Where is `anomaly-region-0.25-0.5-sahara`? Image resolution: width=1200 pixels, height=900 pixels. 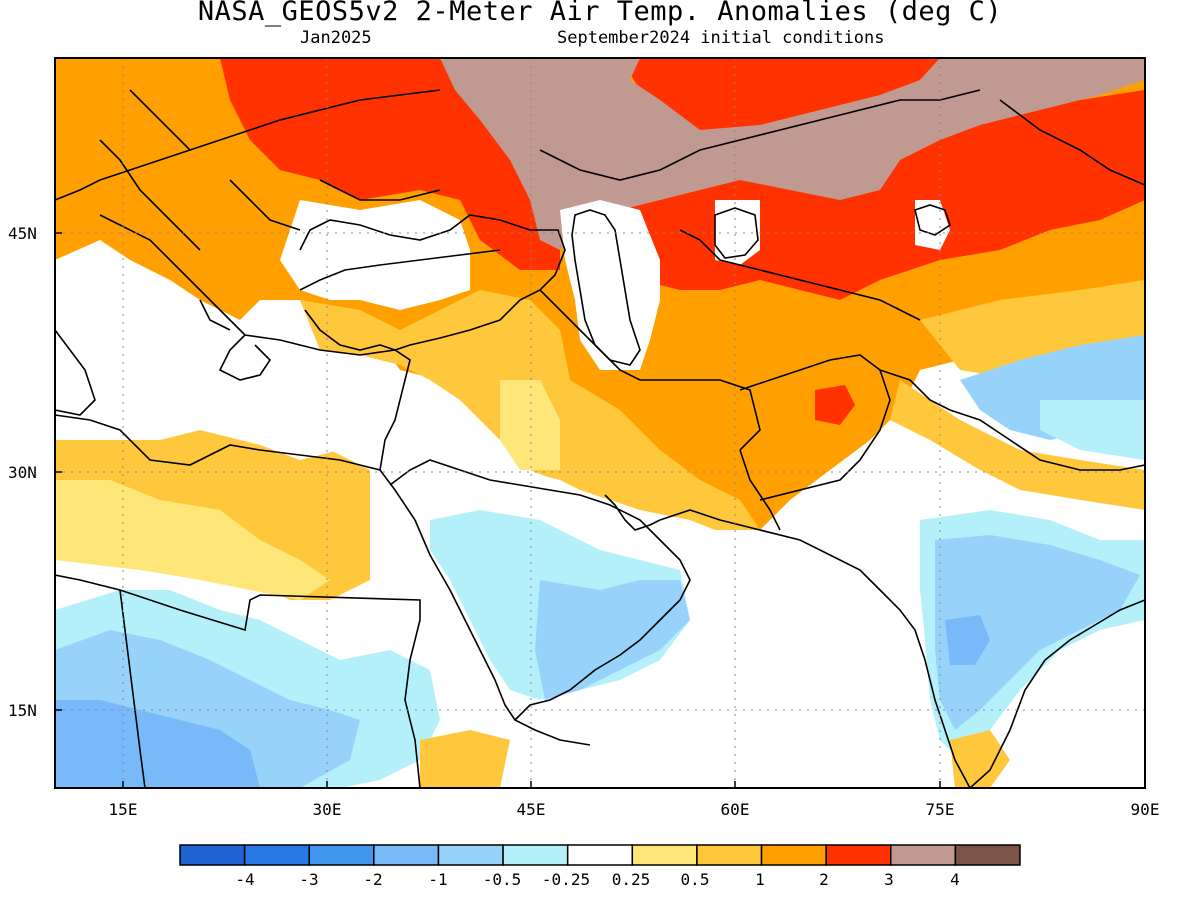
anomaly-region-0.25-0.5-sahara is located at coordinates (192, 540).